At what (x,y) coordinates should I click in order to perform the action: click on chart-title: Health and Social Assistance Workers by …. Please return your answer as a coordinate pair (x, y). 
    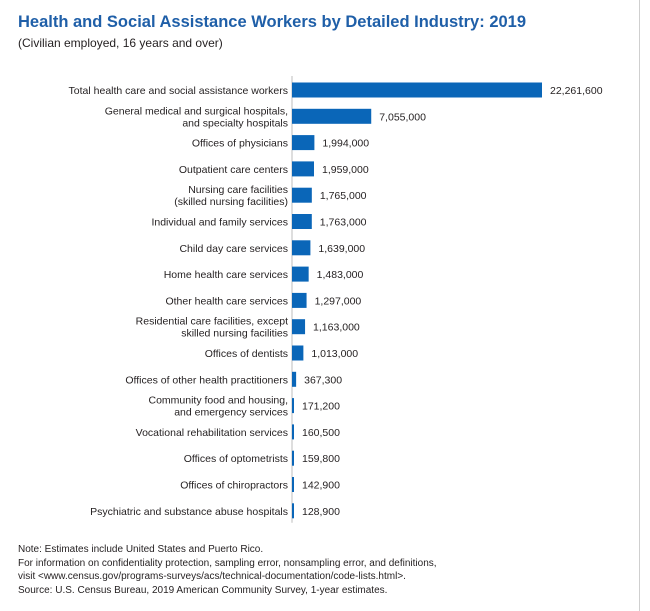
    Looking at the image, I should click on (272, 22).